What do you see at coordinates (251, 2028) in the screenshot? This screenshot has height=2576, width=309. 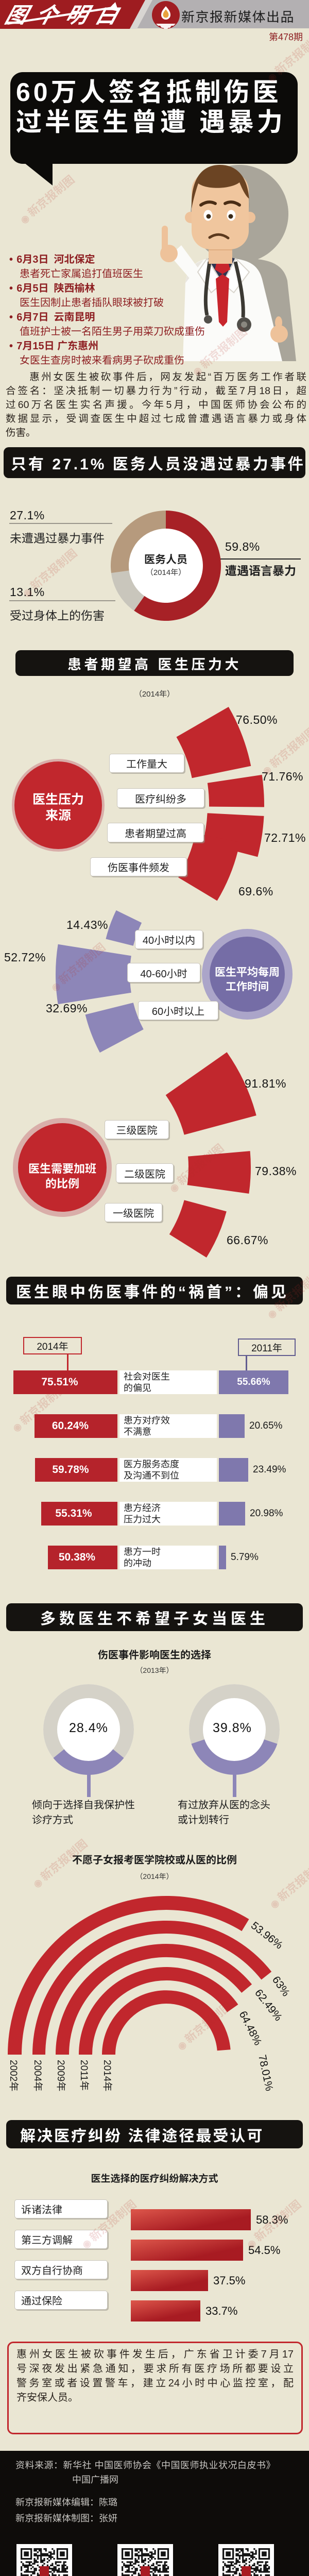 I see `svg-text: 64.48%` at bounding box center [251, 2028].